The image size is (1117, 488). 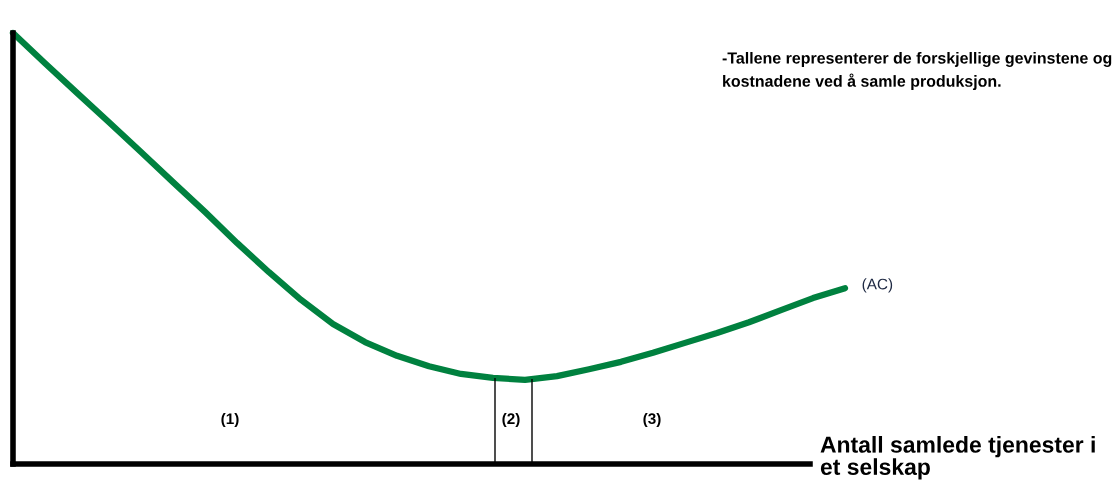 I want to click on annotation: (1), so click(x=230, y=420).